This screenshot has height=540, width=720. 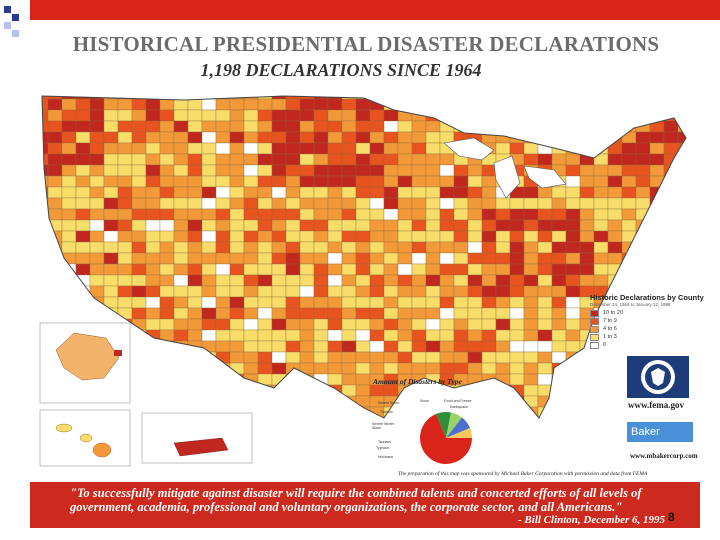 I want to click on baker-url: www.mbakercorp.com, so click(x=664, y=456).